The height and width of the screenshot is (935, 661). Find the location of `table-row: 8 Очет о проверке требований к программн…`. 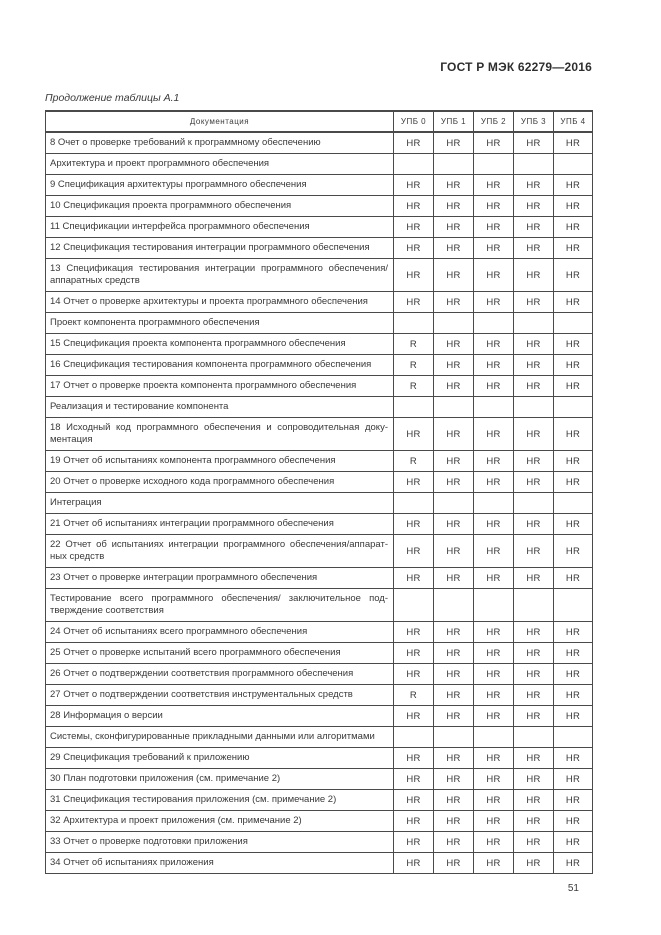

table-row: 8 Очет о проверке требований к программн… is located at coordinates (319, 142).